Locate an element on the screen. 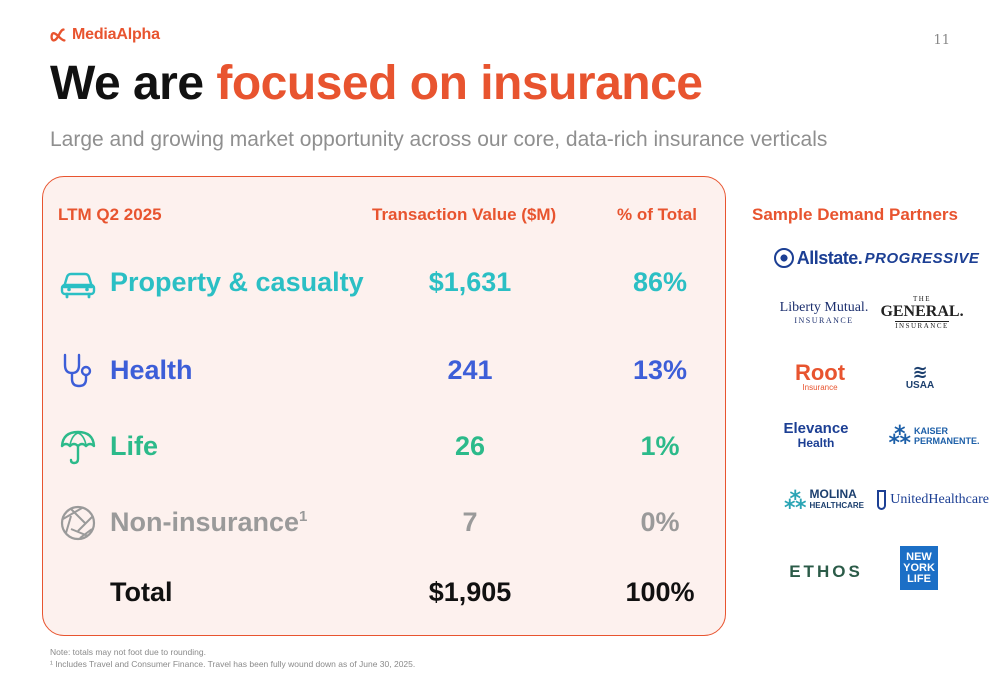  nyl-line-1: NEW is located at coordinates (919, 556).